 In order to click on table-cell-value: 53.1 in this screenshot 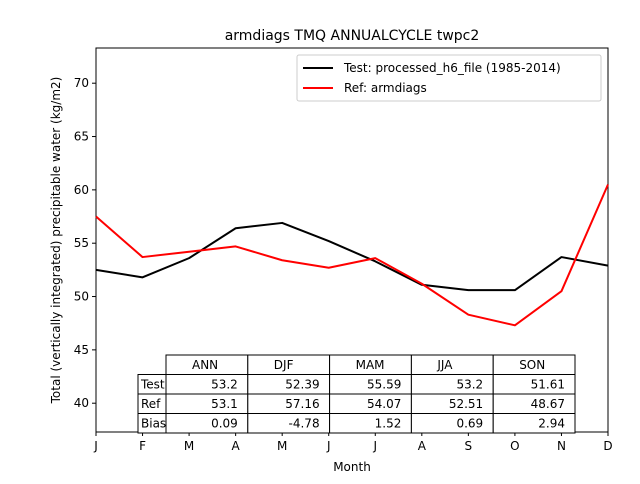, I will do `click(224, 404)`.